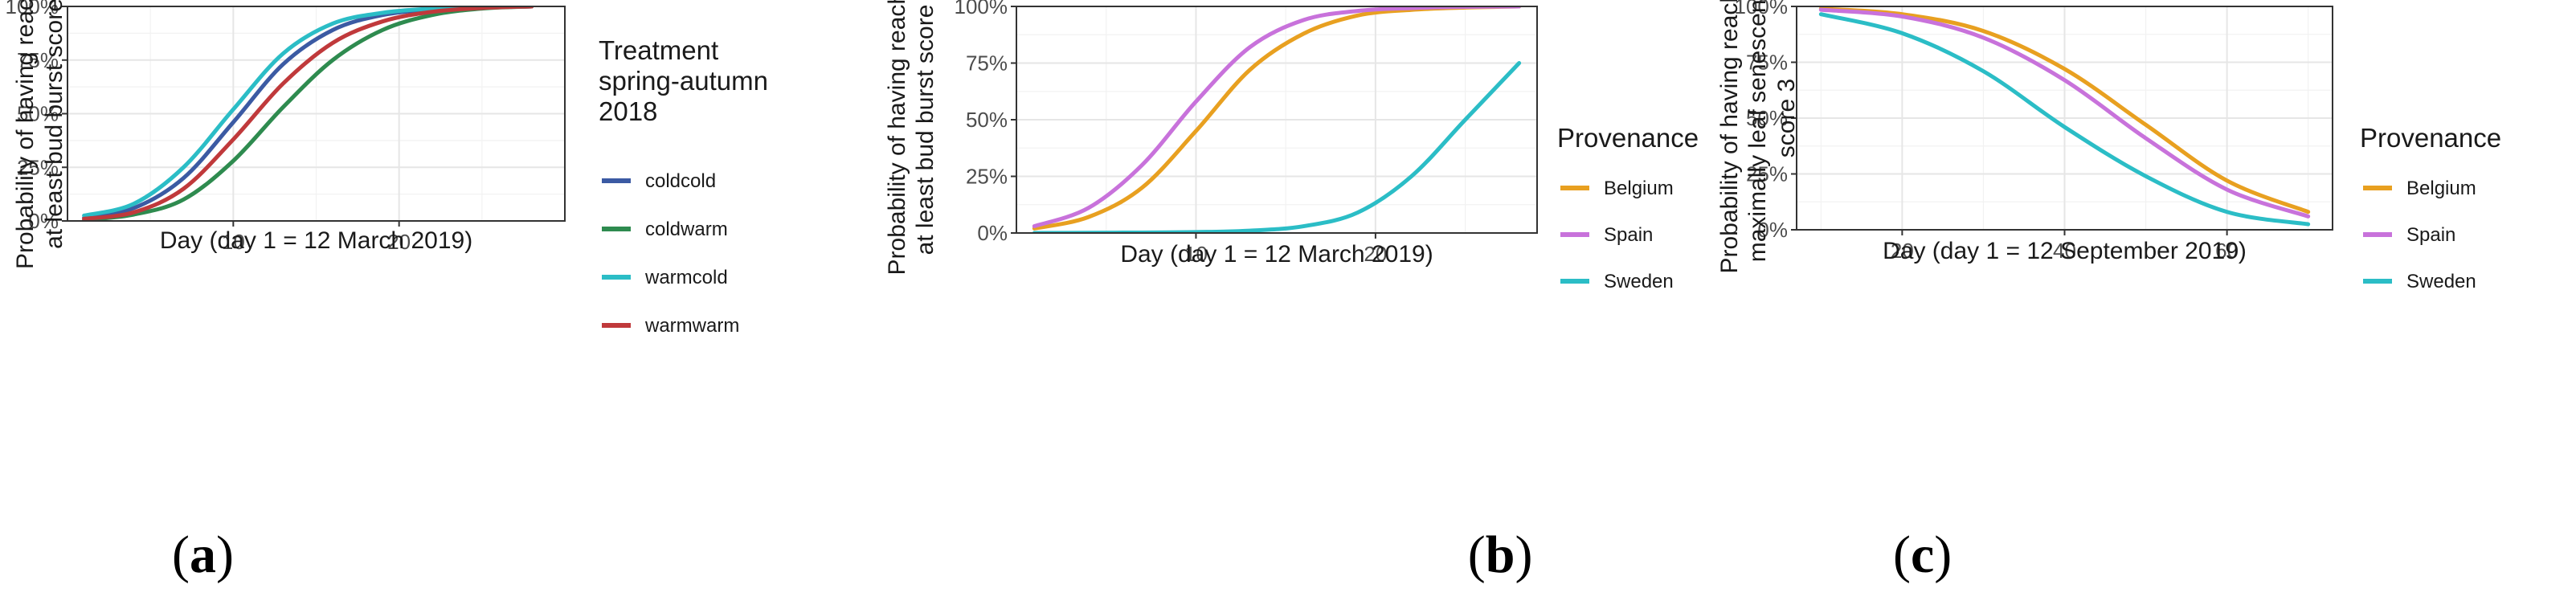  I want to click on panel-label: (b), so click(1500, 554).